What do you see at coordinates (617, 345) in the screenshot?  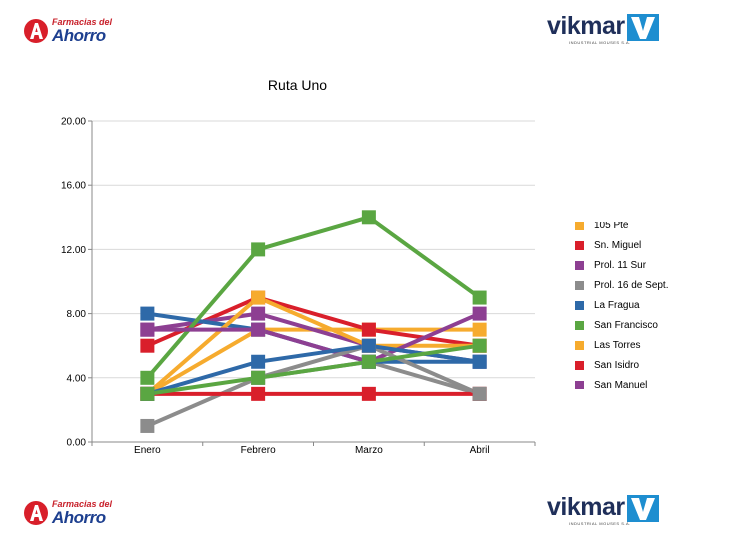 I see `legend-label: Las Torres` at bounding box center [617, 345].